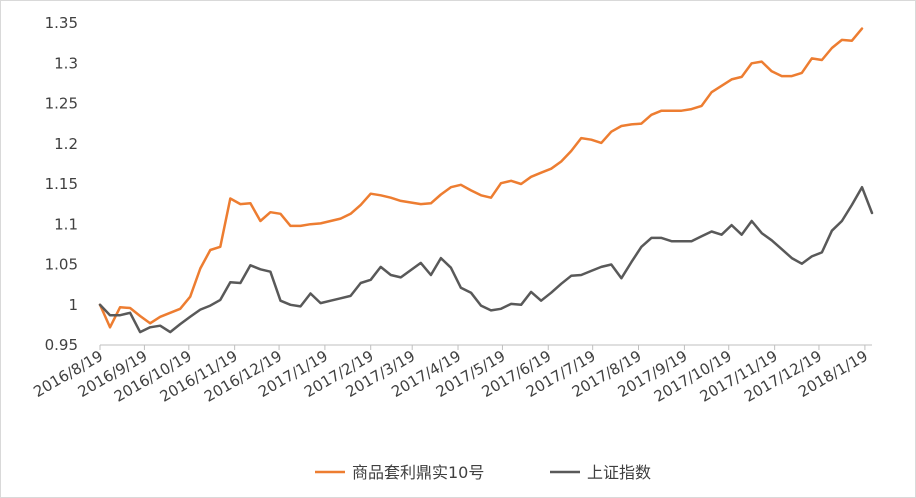  I want to click on y-tick-label: 1, so click(73, 305).